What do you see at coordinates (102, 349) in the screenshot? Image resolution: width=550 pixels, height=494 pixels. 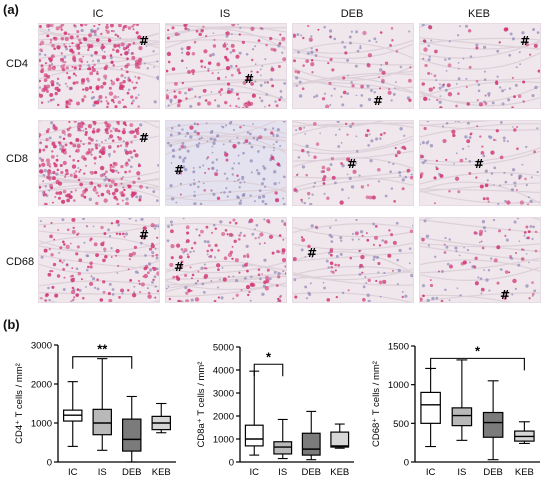 I see `significance-label: **` at bounding box center [102, 349].